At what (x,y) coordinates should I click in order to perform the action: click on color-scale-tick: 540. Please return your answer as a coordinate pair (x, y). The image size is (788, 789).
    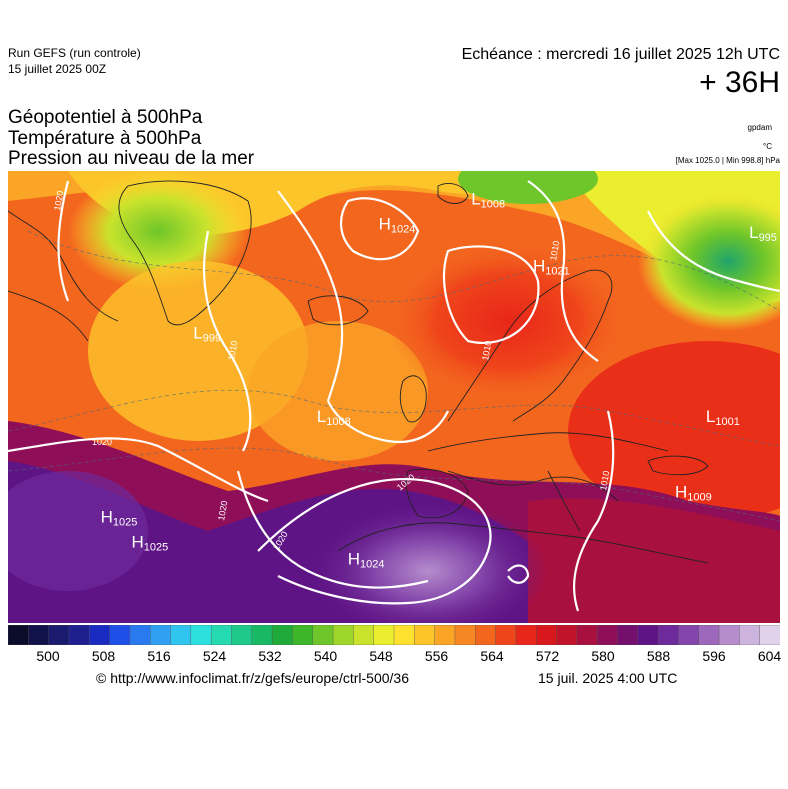
    Looking at the image, I should click on (325, 656).